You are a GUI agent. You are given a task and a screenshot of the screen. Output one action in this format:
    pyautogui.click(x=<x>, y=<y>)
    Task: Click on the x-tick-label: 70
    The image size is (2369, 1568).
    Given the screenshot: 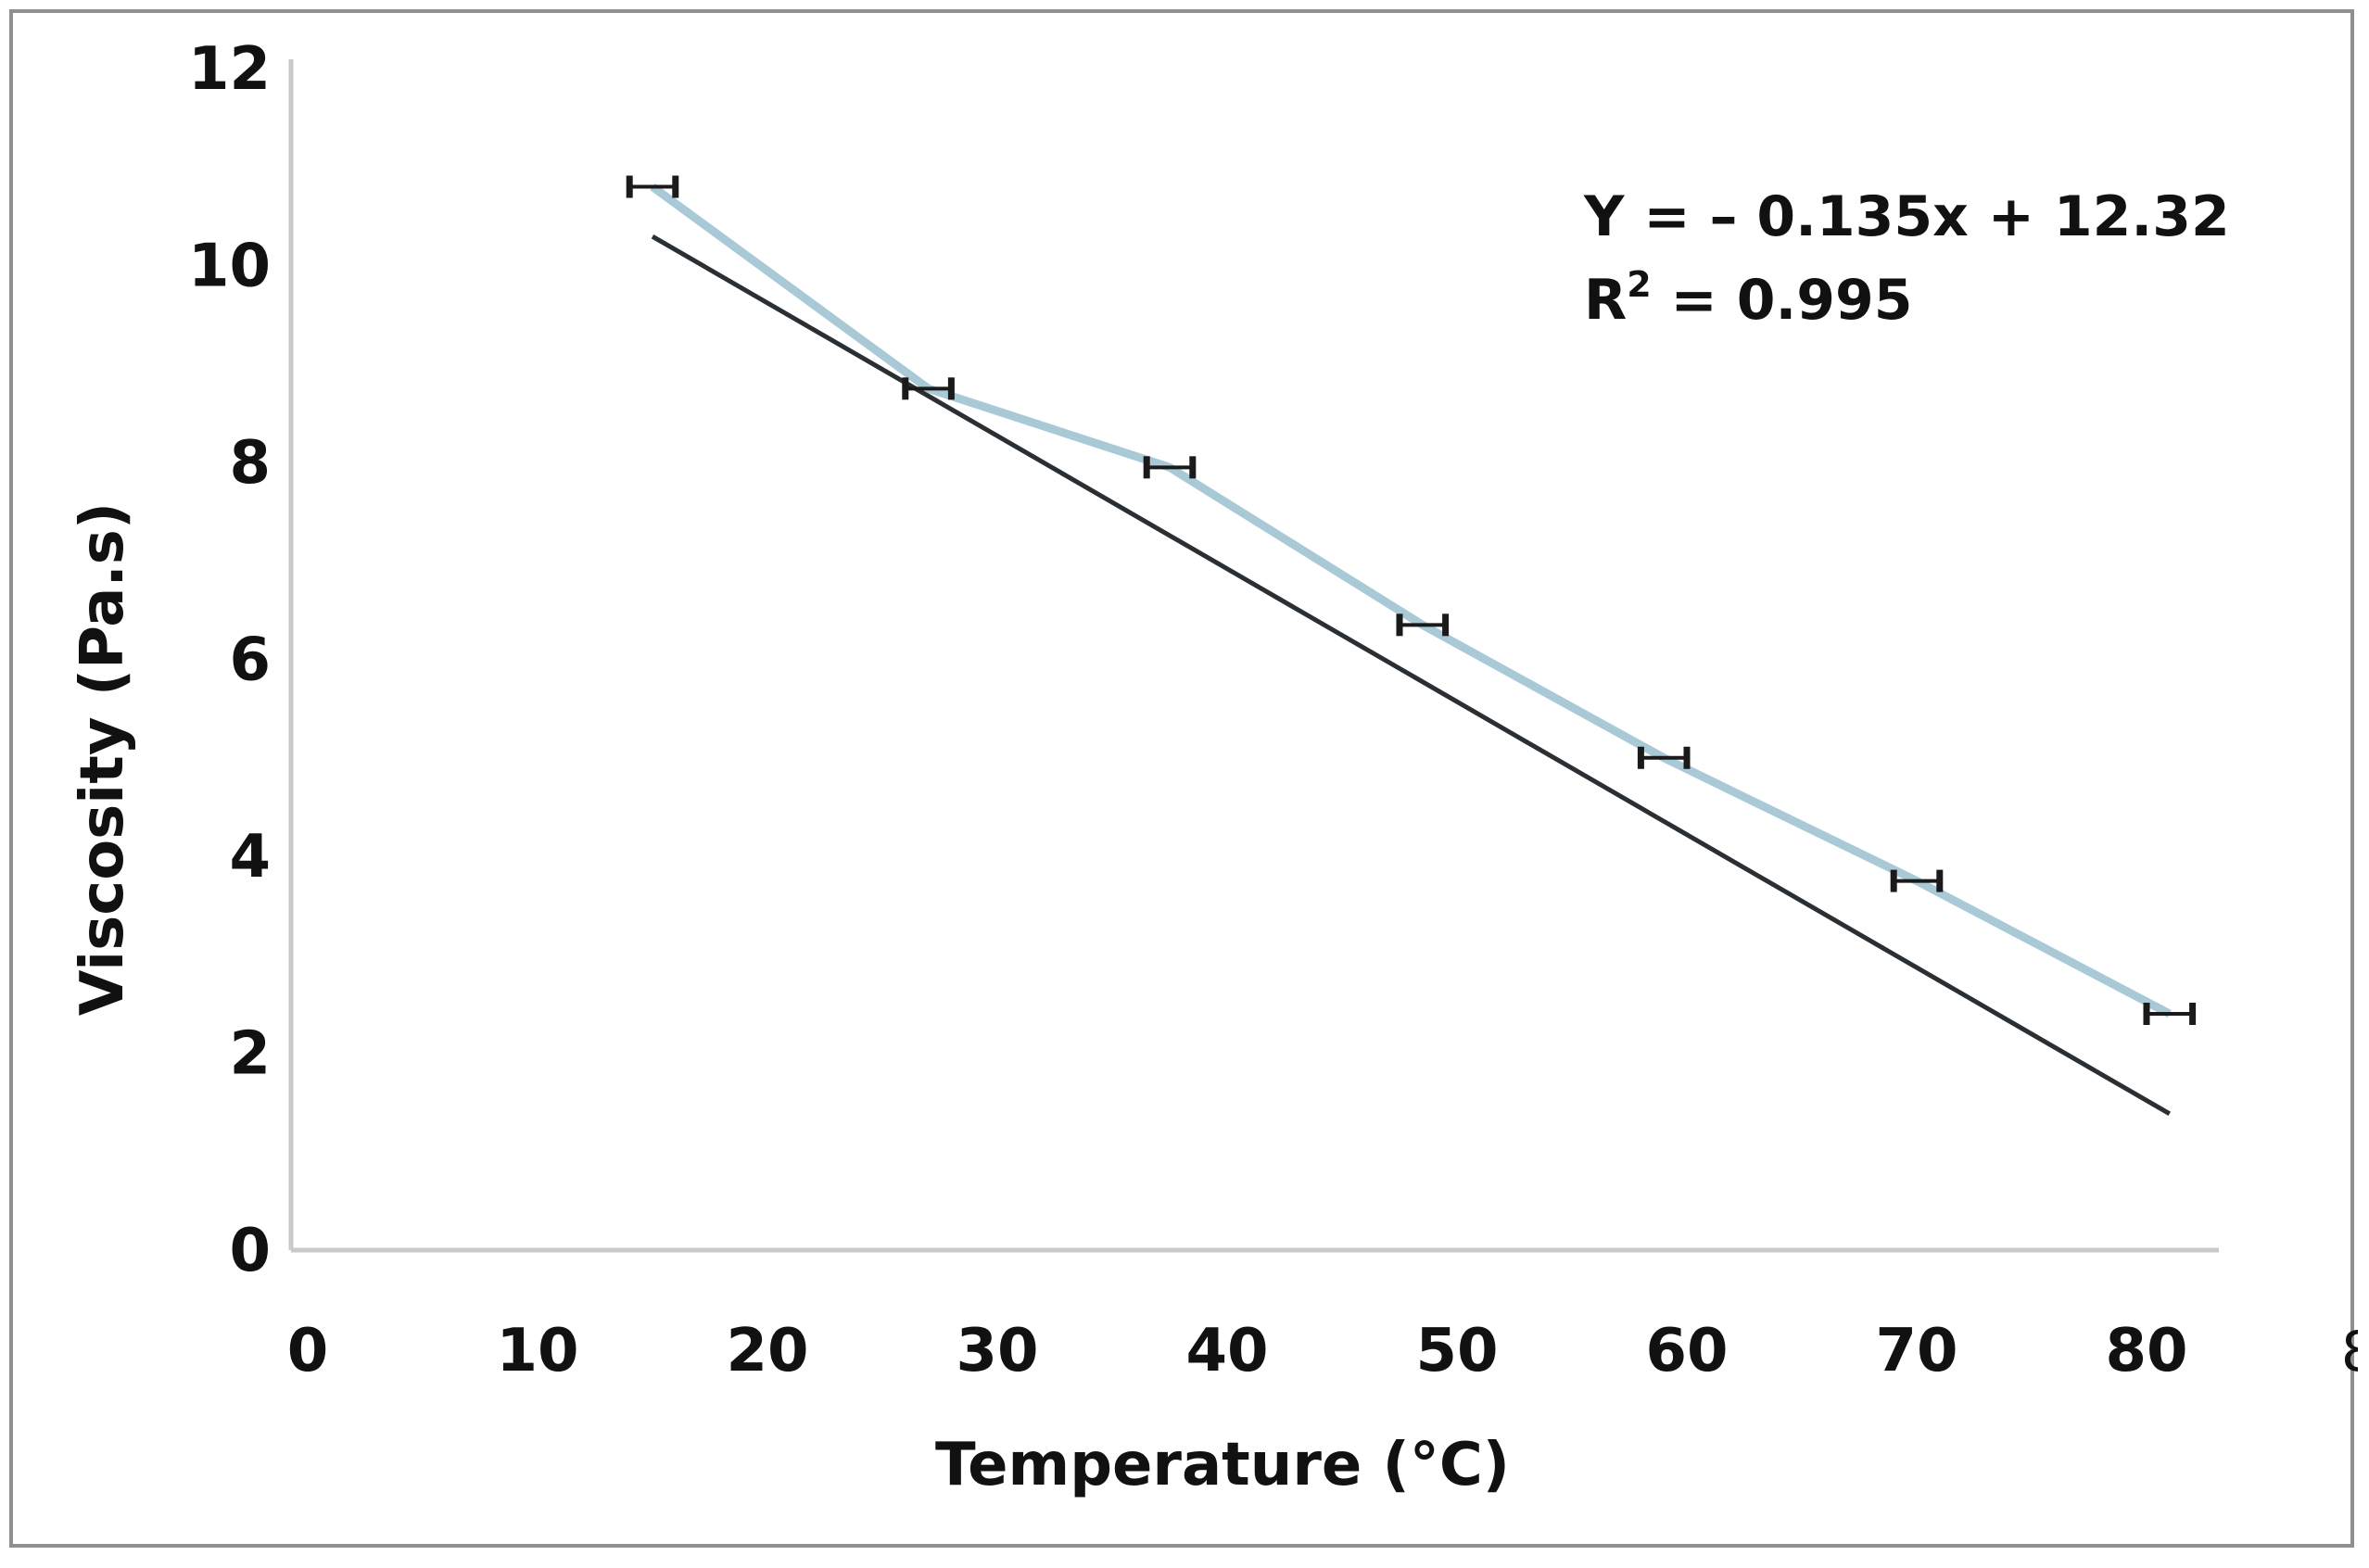 What is the action you would take?
    pyautogui.click(x=1916, y=1351)
    